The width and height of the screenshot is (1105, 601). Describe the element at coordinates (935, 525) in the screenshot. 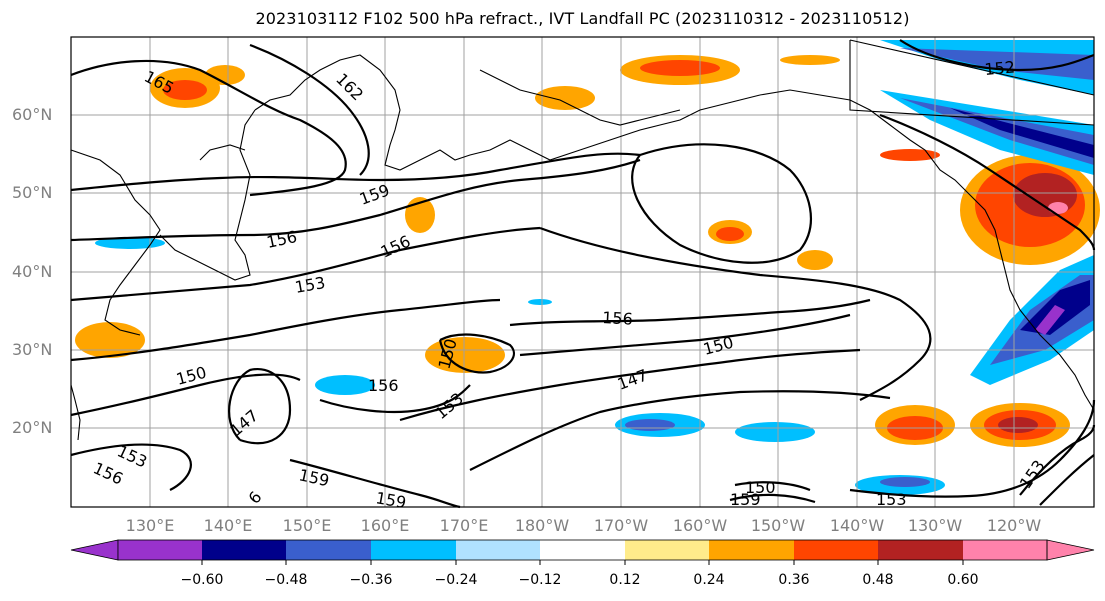

I see `lon-label-130w: 130°W` at that location.